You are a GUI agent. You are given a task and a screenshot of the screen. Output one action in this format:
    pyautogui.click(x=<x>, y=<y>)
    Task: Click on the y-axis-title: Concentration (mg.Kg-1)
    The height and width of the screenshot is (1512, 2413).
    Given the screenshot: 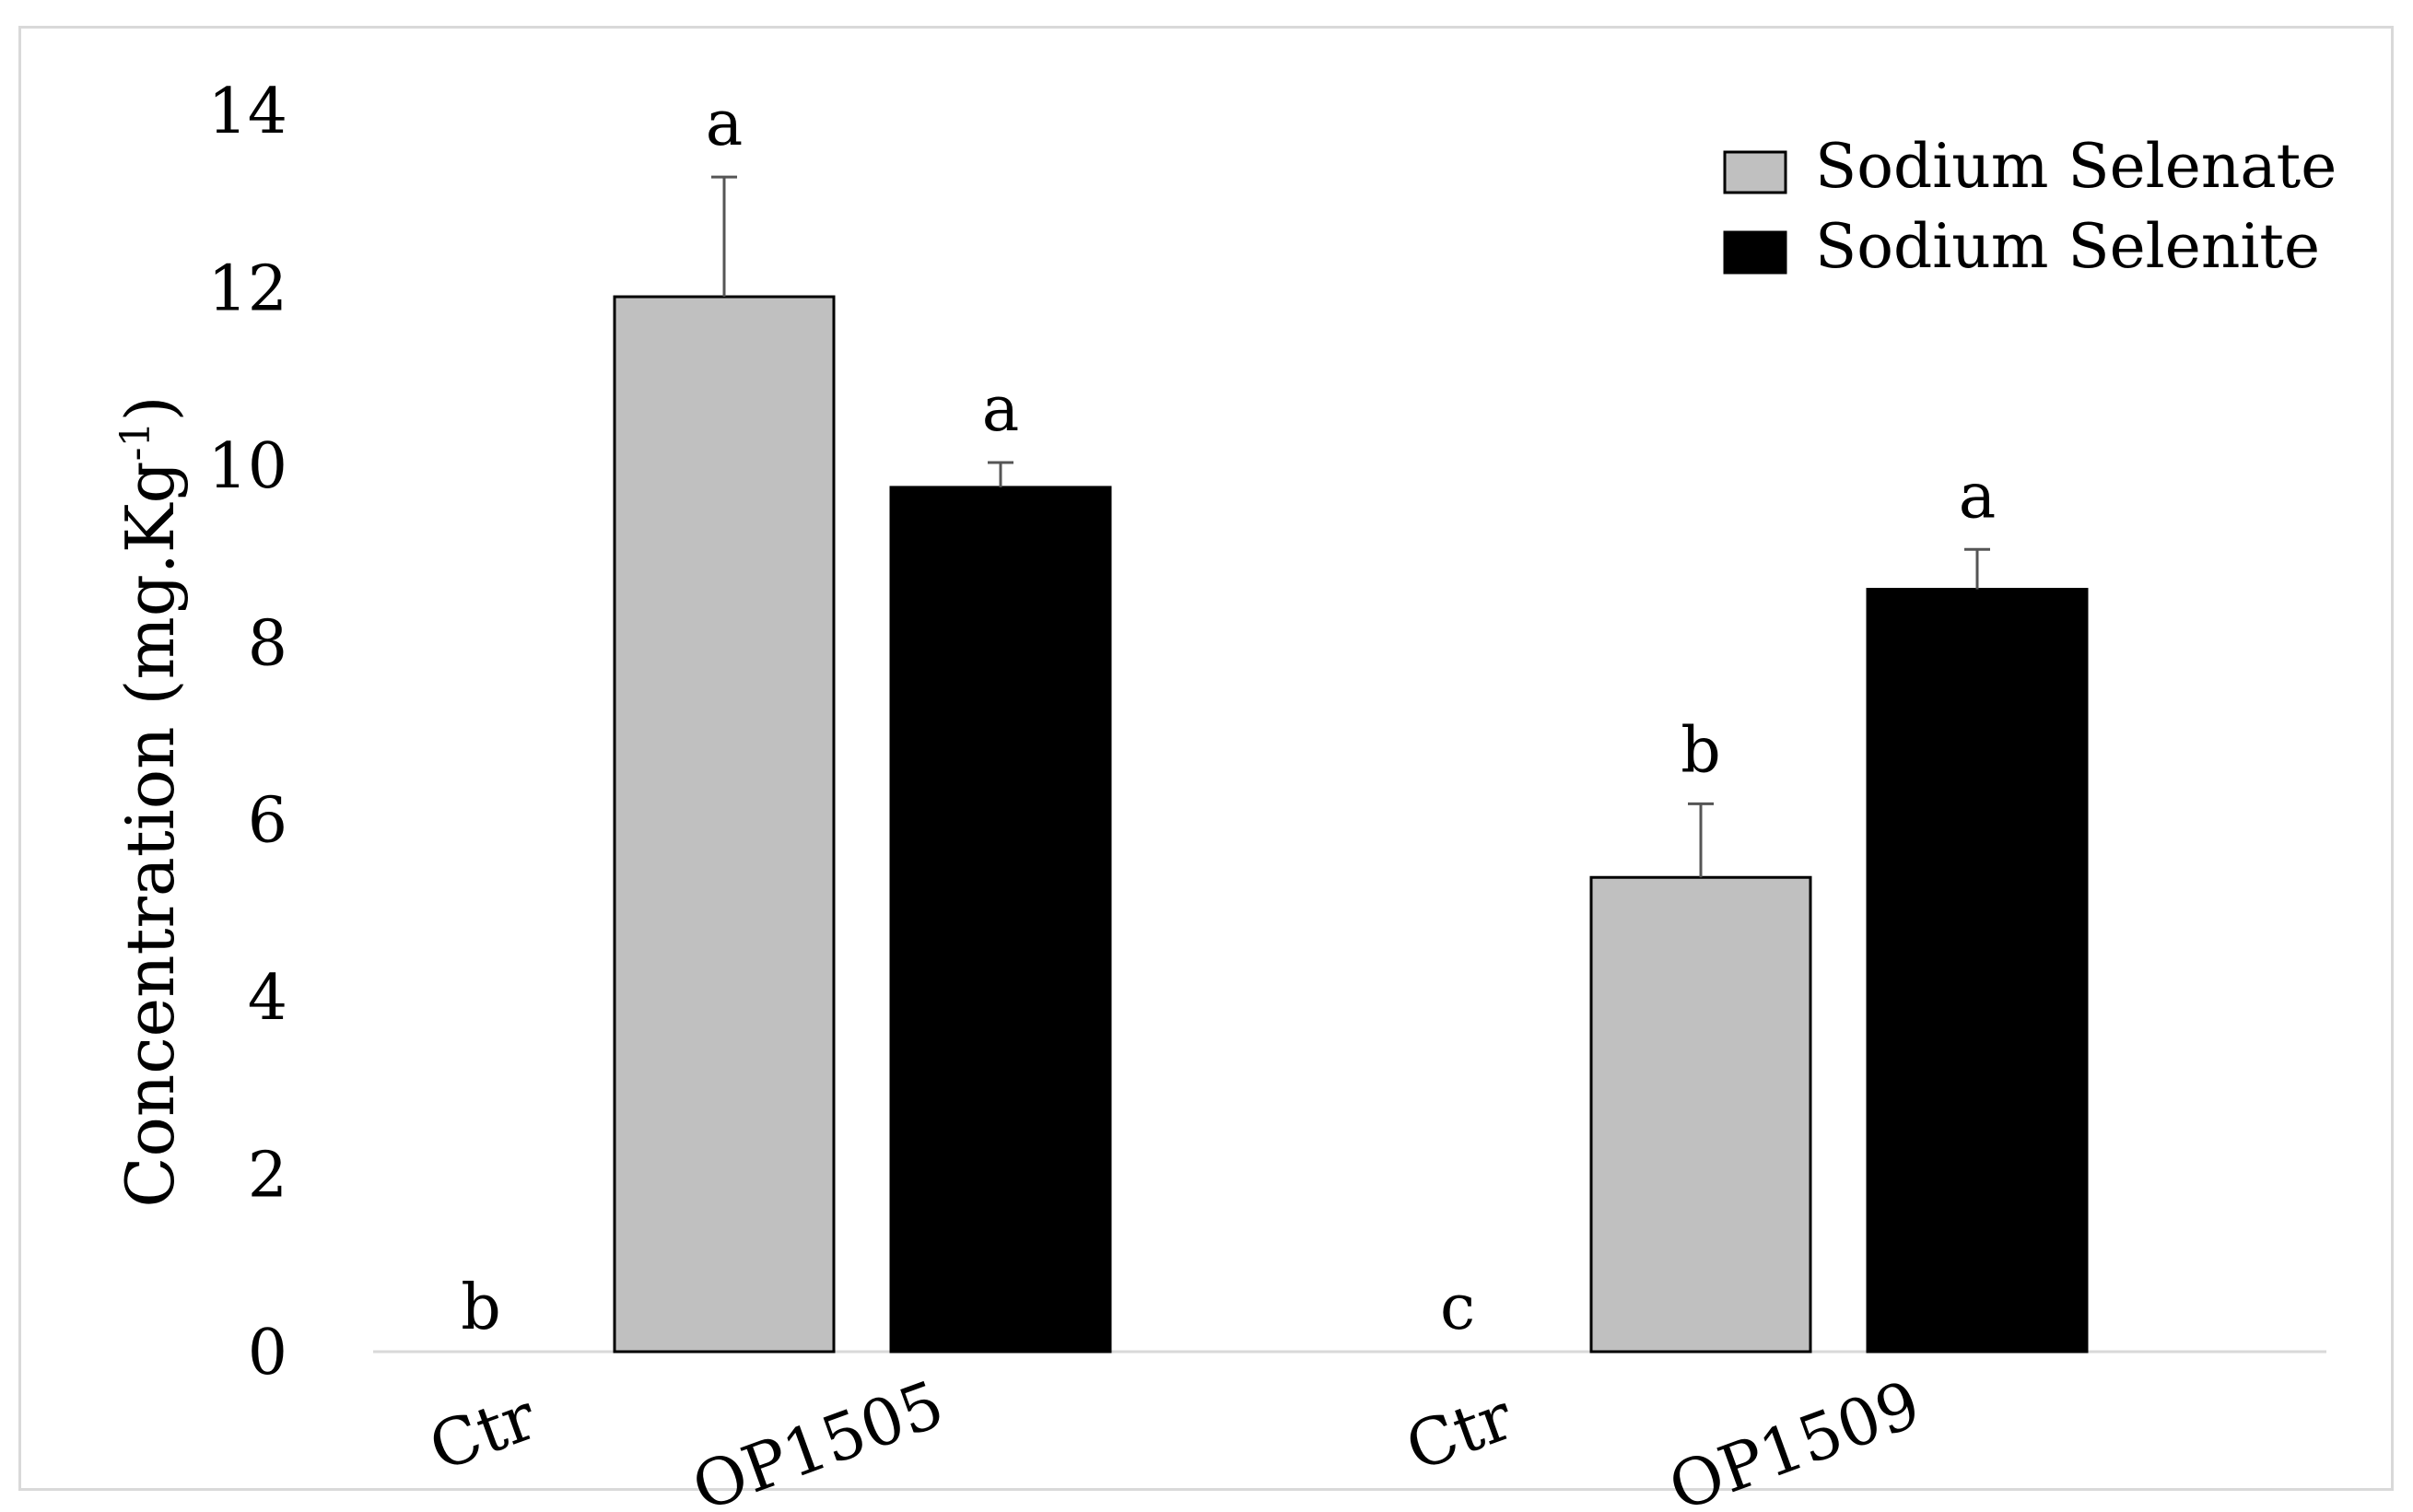 What is the action you would take?
    pyautogui.click(x=150, y=801)
    